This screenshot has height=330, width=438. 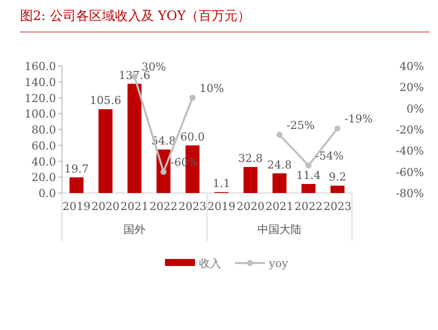 What do you see at coordinates (410, 193) in the screenshot?
I see `y2-tick-label: -80%` at bounding box center [410, 193].